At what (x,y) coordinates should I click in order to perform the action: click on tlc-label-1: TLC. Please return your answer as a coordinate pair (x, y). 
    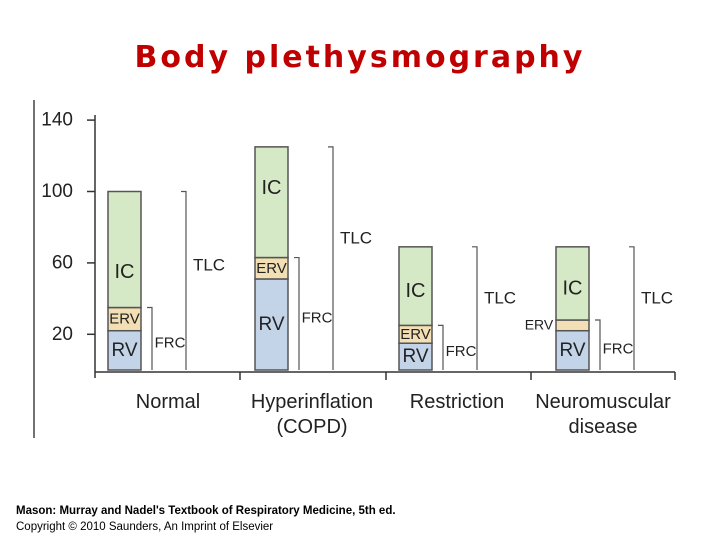
    Looking at the image, I should click on (209, 264).